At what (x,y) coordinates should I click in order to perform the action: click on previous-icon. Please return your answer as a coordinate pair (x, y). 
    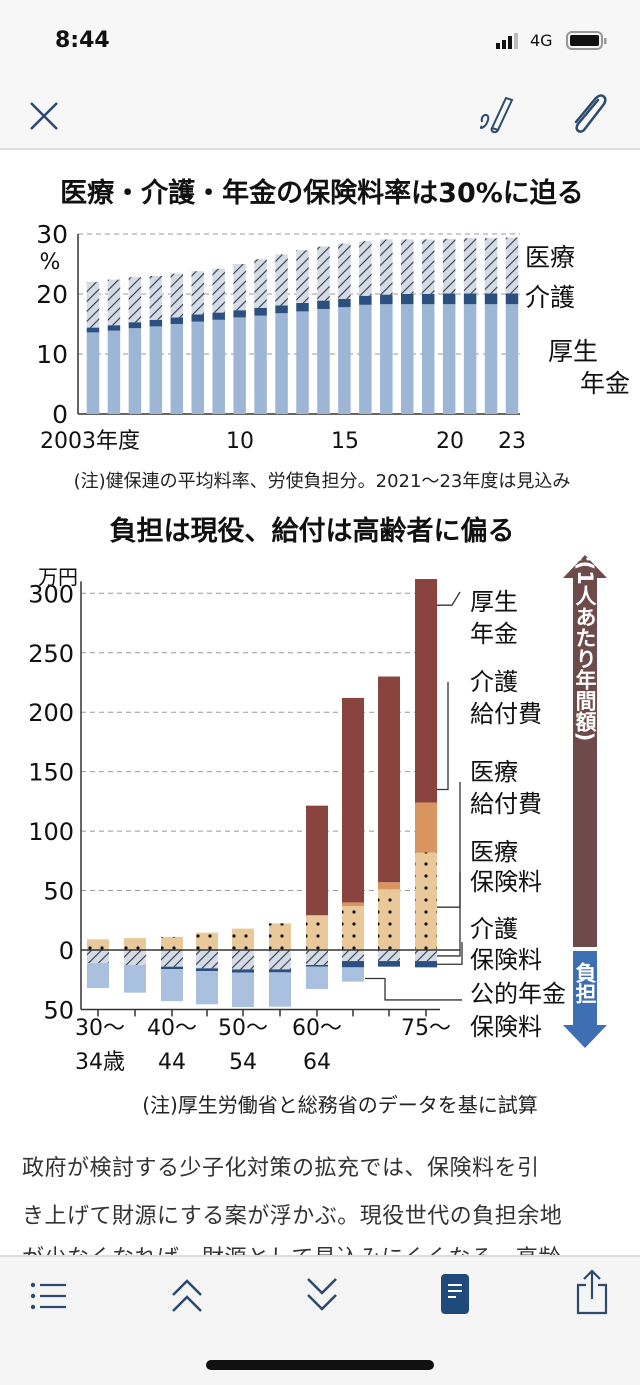
    Looking at the image, I should click on (187, 1295).